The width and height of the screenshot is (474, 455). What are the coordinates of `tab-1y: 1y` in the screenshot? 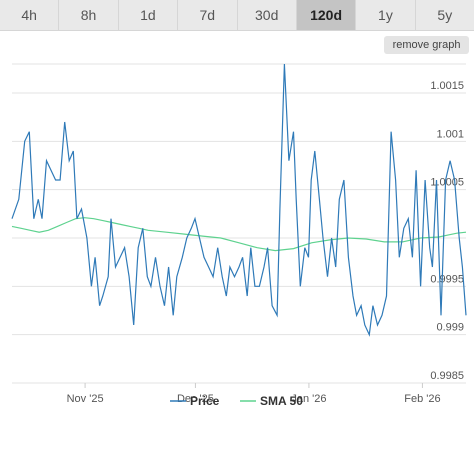 It's located at (386, 15).